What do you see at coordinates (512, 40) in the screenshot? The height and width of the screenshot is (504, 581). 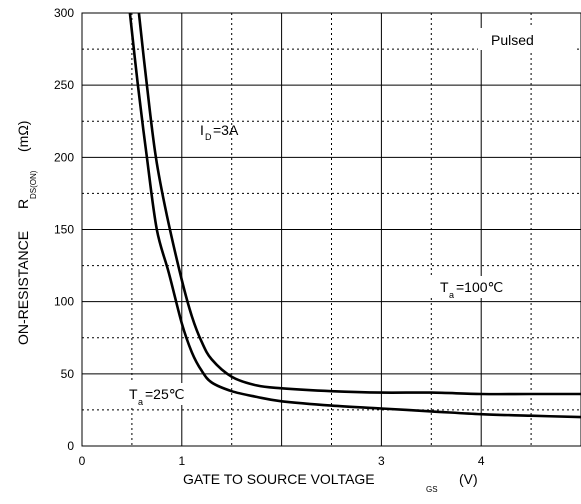 I see `pulsed-label: Pulsed` at bounding box center [512, 40].